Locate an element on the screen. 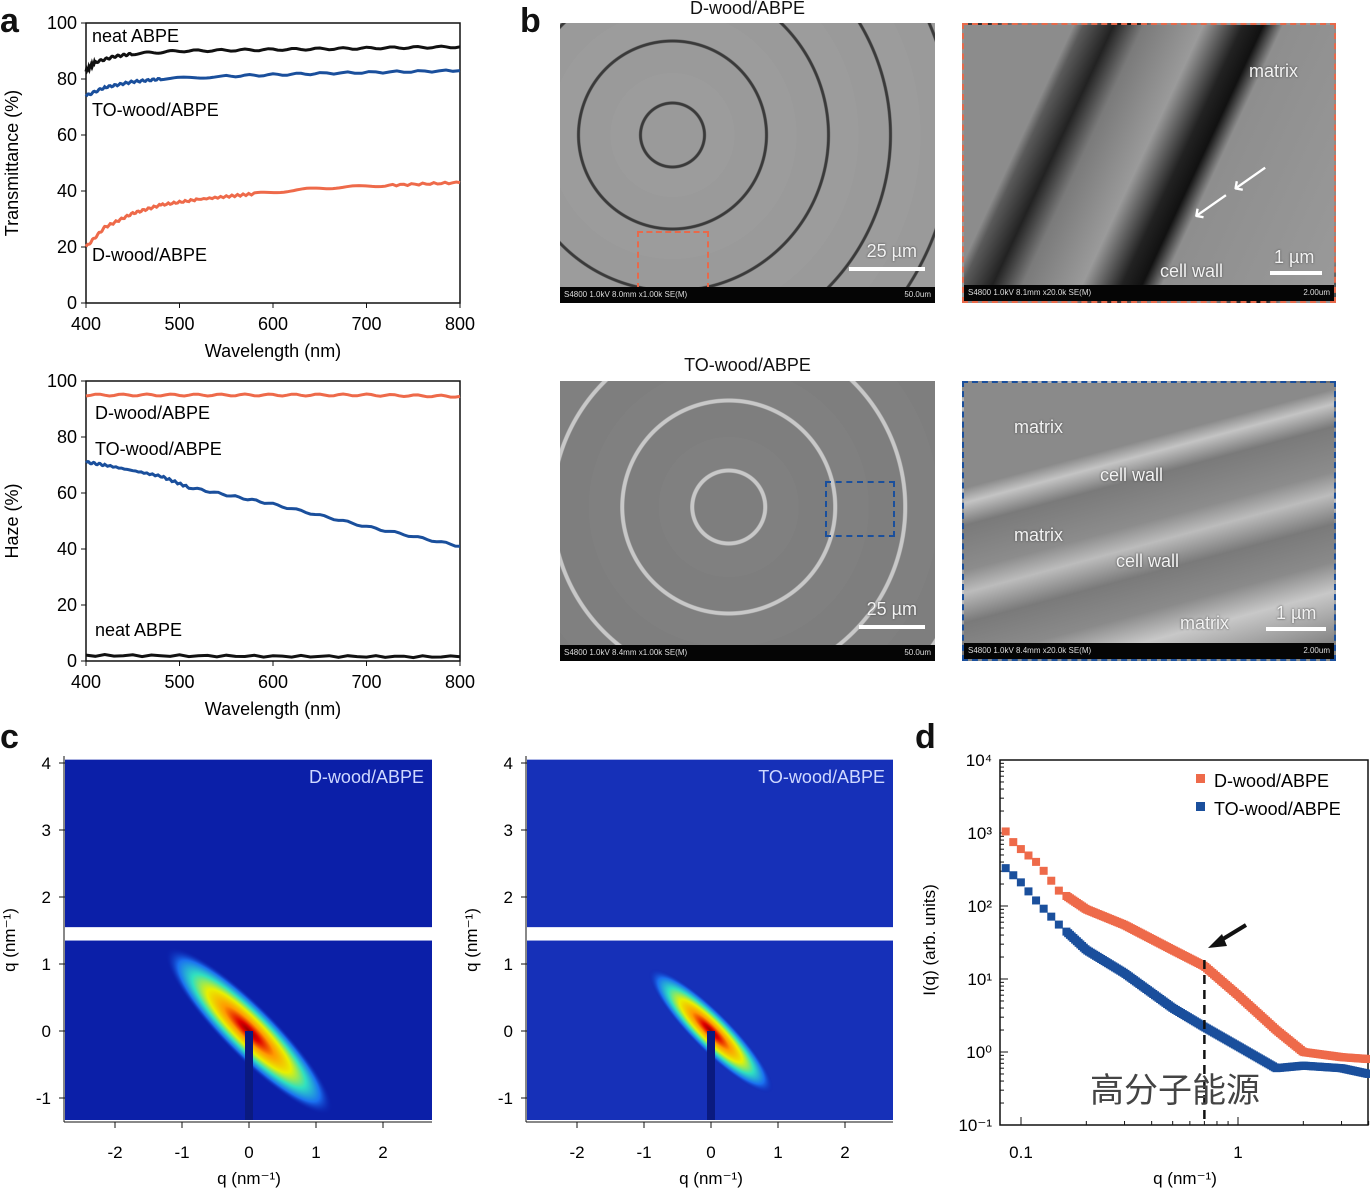 The height and width of the screenshot is (1188, 1370). x-tick-label: 800 is located at coordinates (460, 682).